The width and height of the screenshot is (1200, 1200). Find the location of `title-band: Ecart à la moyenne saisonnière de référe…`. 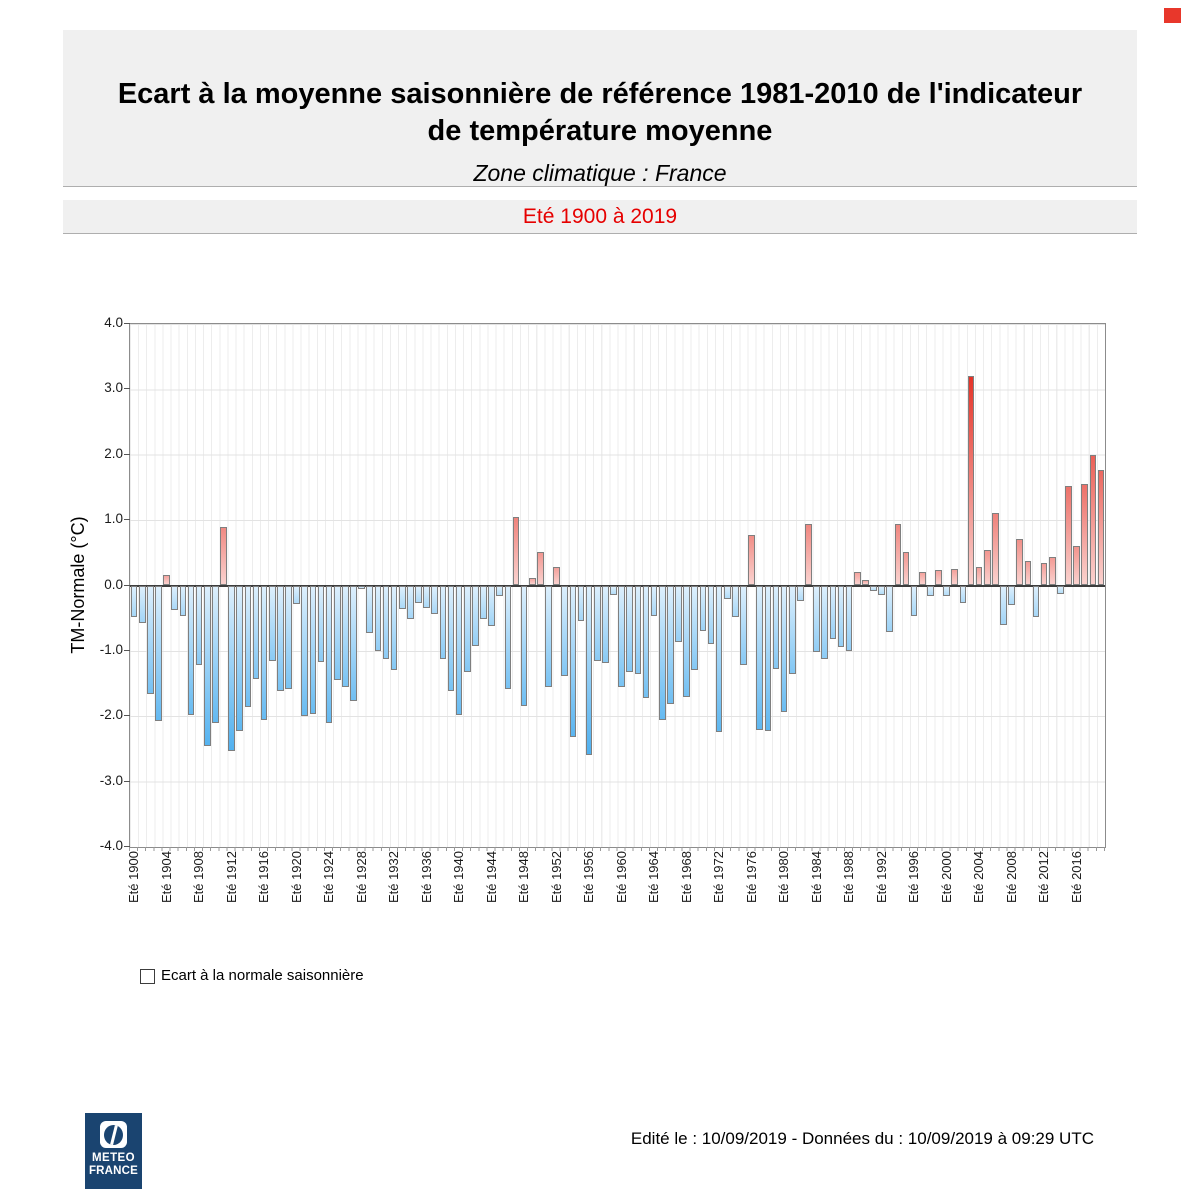

title-band: Ecart à la moyenne saisonnière de référe… is located at coordinates (600, 108).